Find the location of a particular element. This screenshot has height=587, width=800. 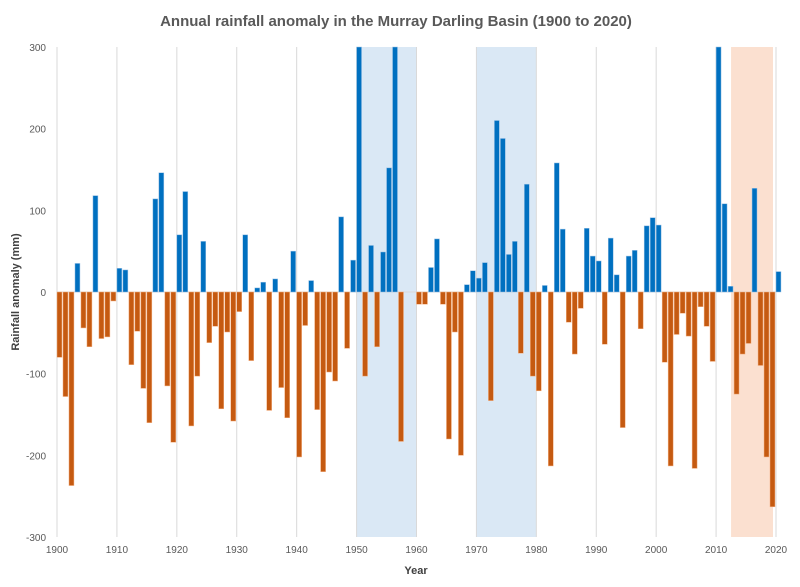

bar-1981 is located at coordinates (545, 289).